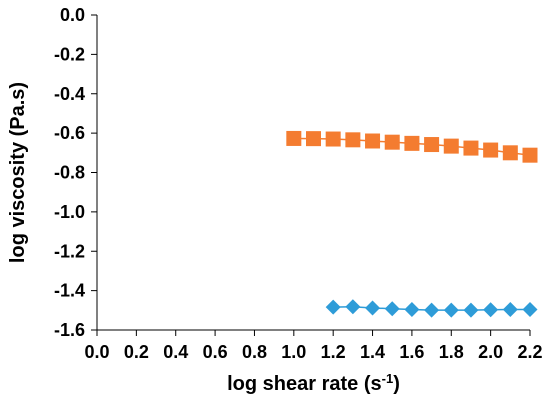 This screenshot has height=402, width=550. Describe the element at coordinates (69, 133) in the screenshot. I see `y-tick-label: -0.6` at that location.